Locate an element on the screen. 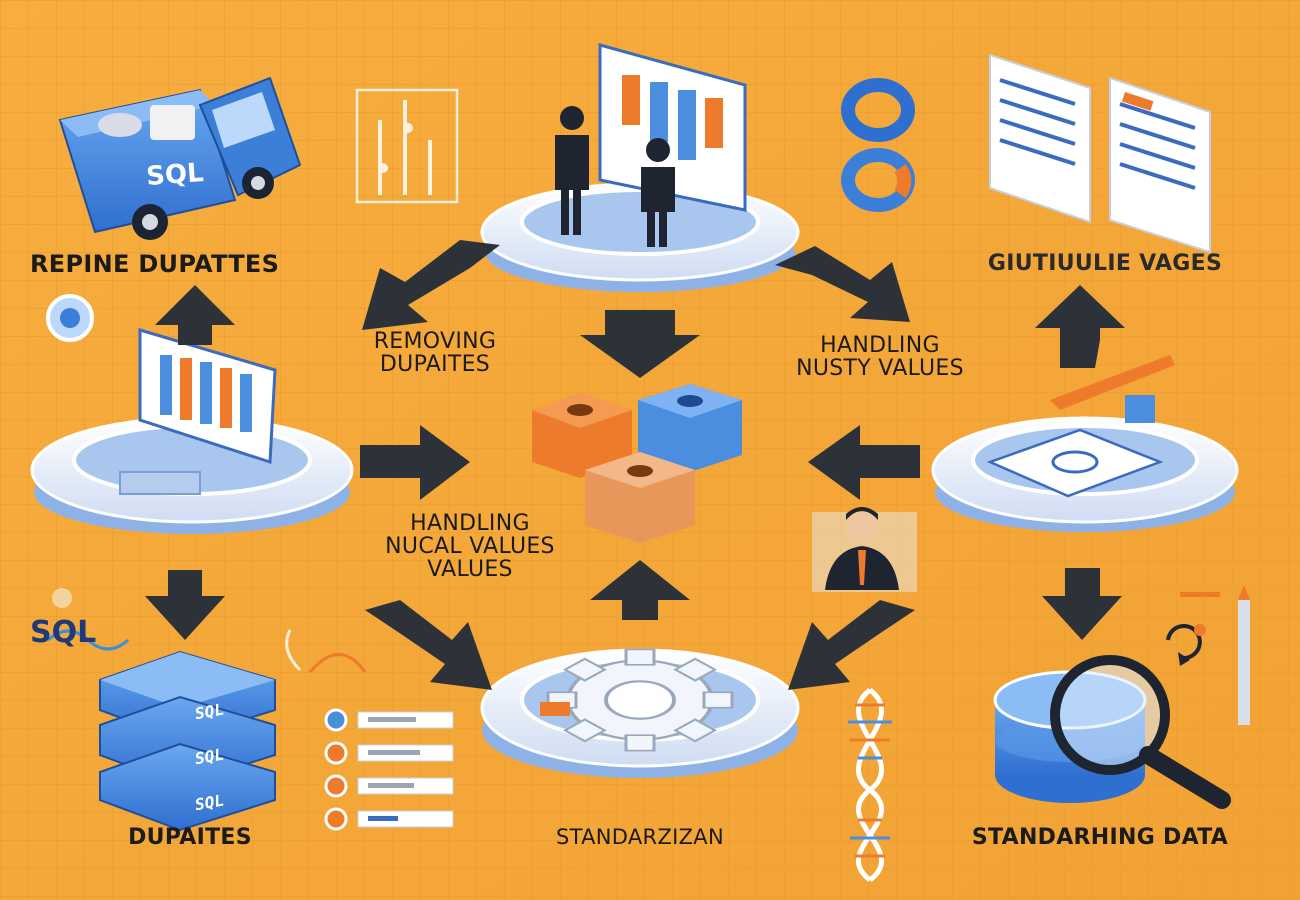 This screenshot has width=1300, height=900. label-repine-dupattes: REPINE DUPATTES is located at coordinates (155, 264).